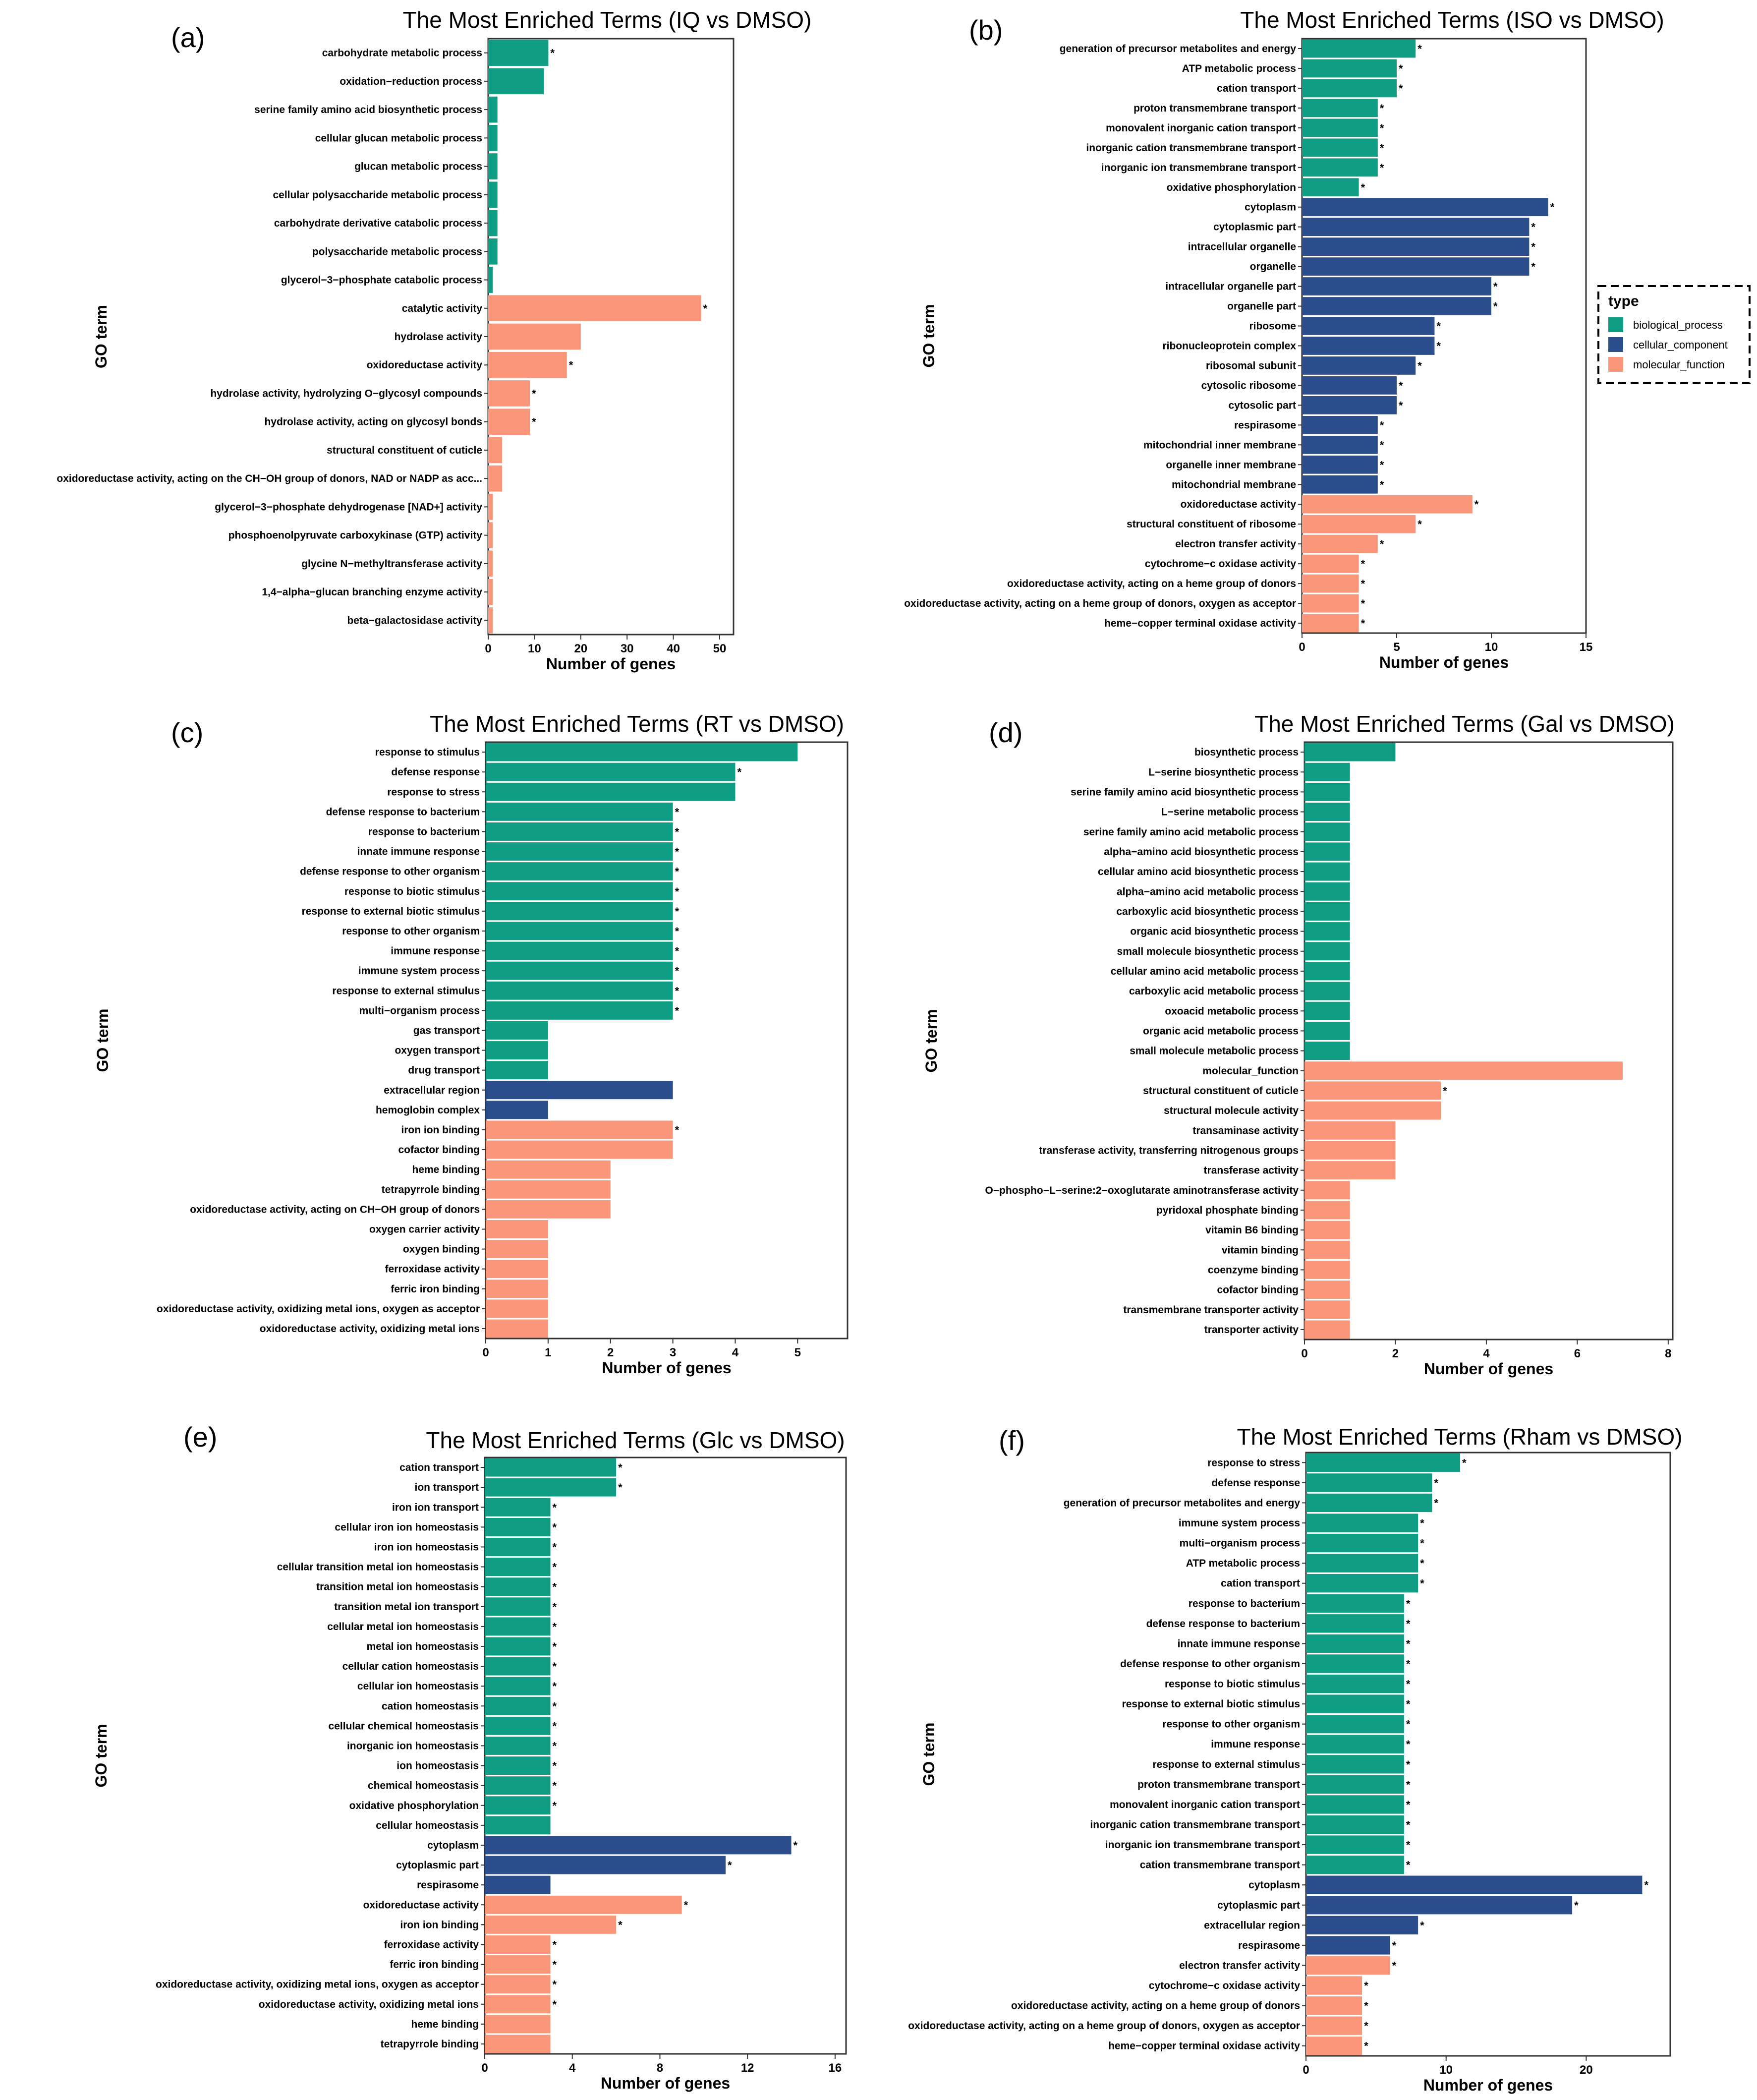 The height and width of the screenshot is (2100, 1757). Describe the element at coordinates (1239, 1523) in the screenshot. I see `y-tick-label: immune system process` at that location.